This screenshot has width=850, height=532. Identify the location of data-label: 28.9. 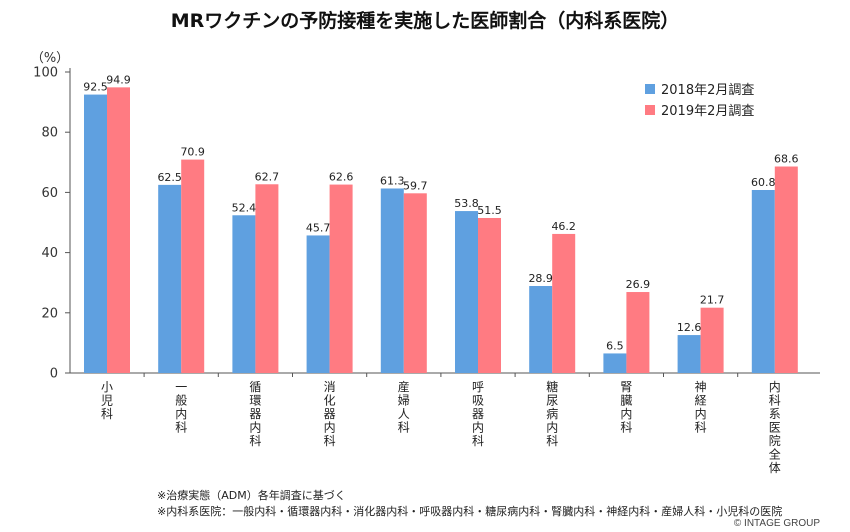
(540, 278).